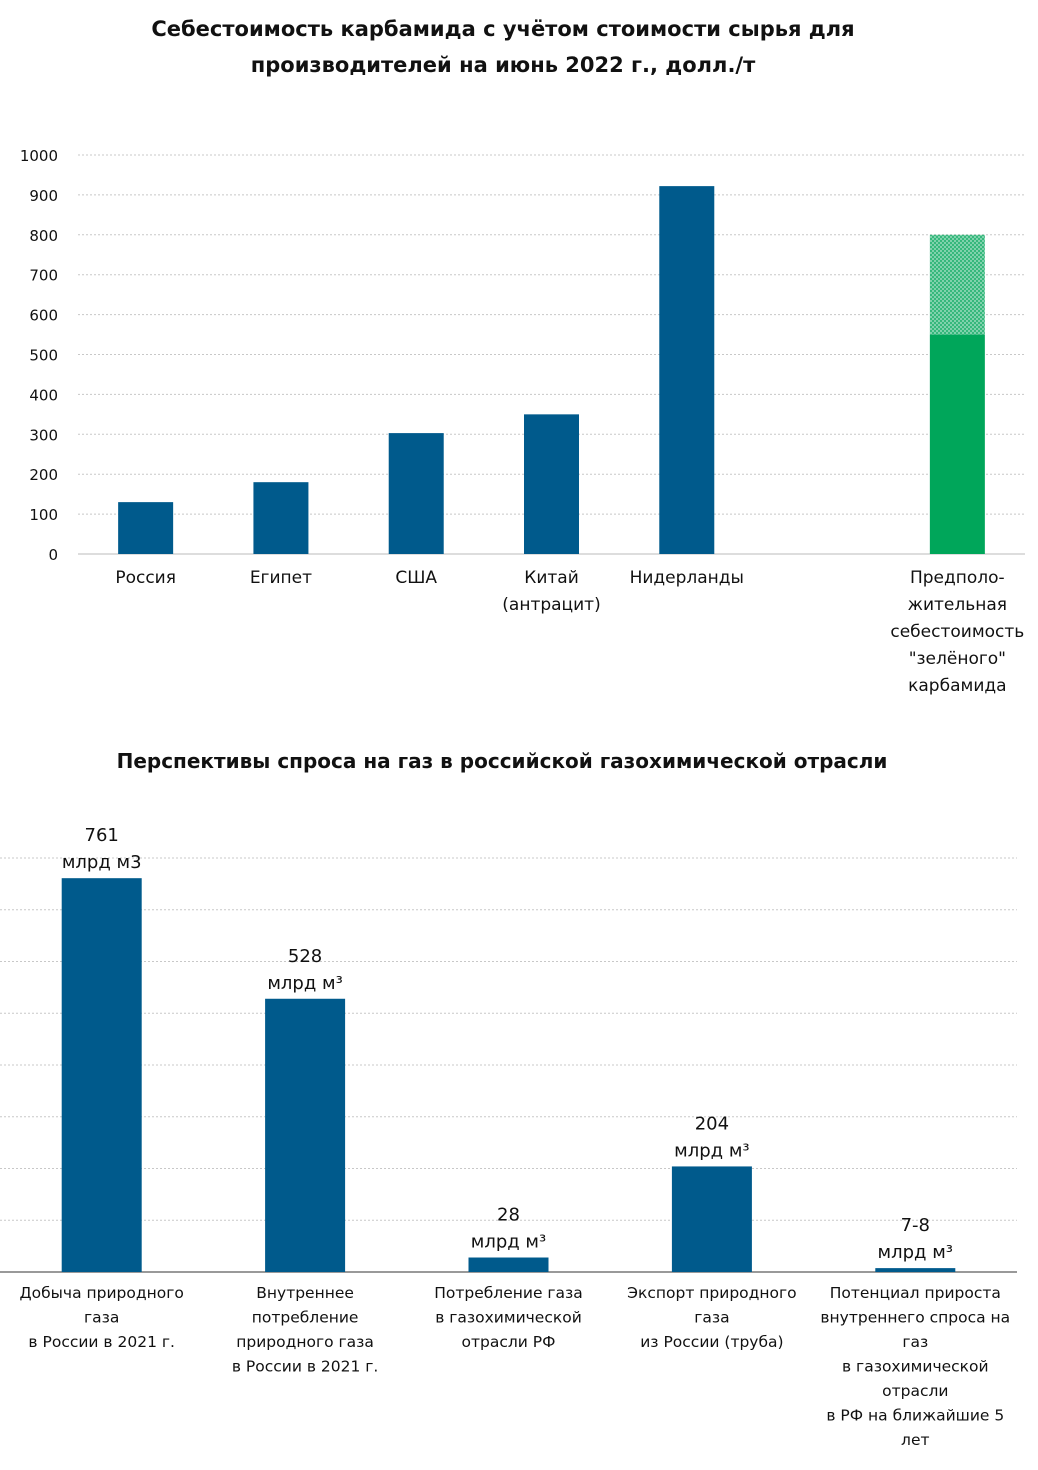 The width and height of the screenshot is (1038, 1470). I want to click on y-tick-label: 1000, so click(39, 156).